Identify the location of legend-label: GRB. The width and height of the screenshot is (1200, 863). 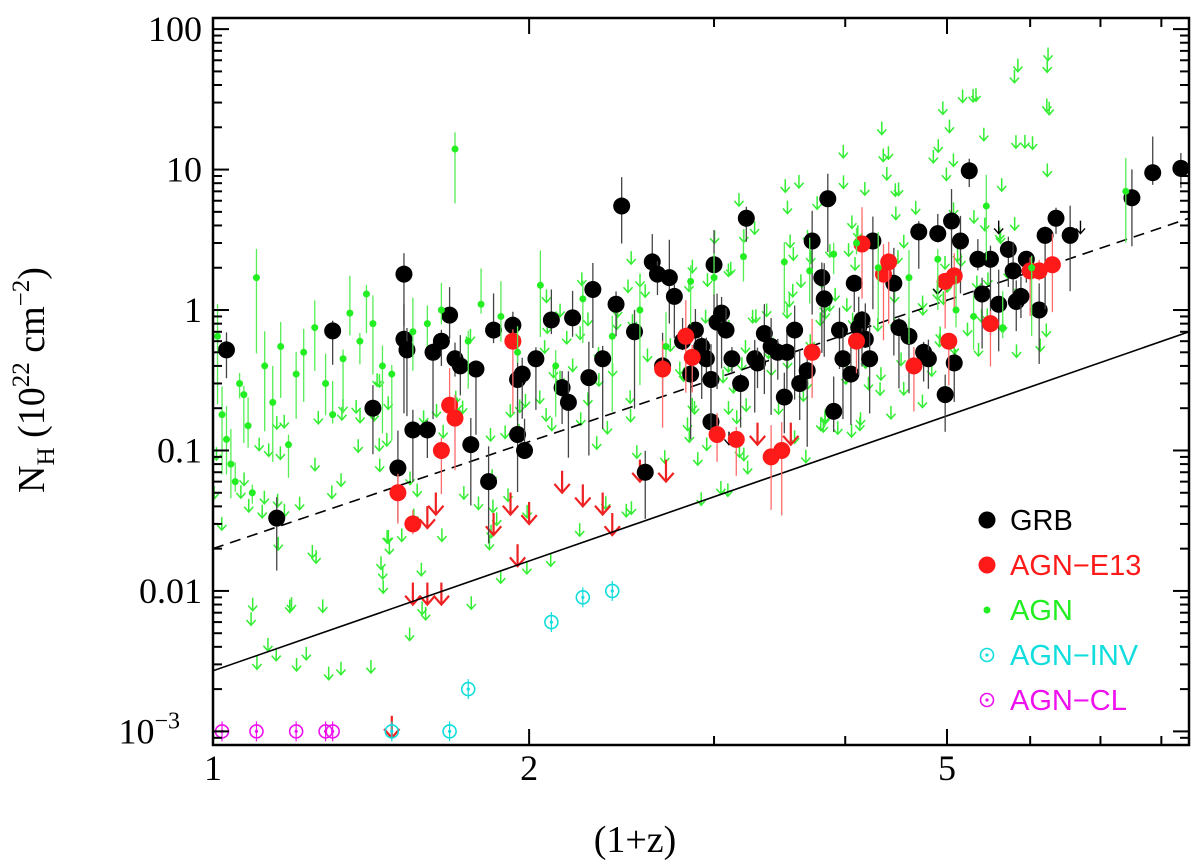
(1041, 521).